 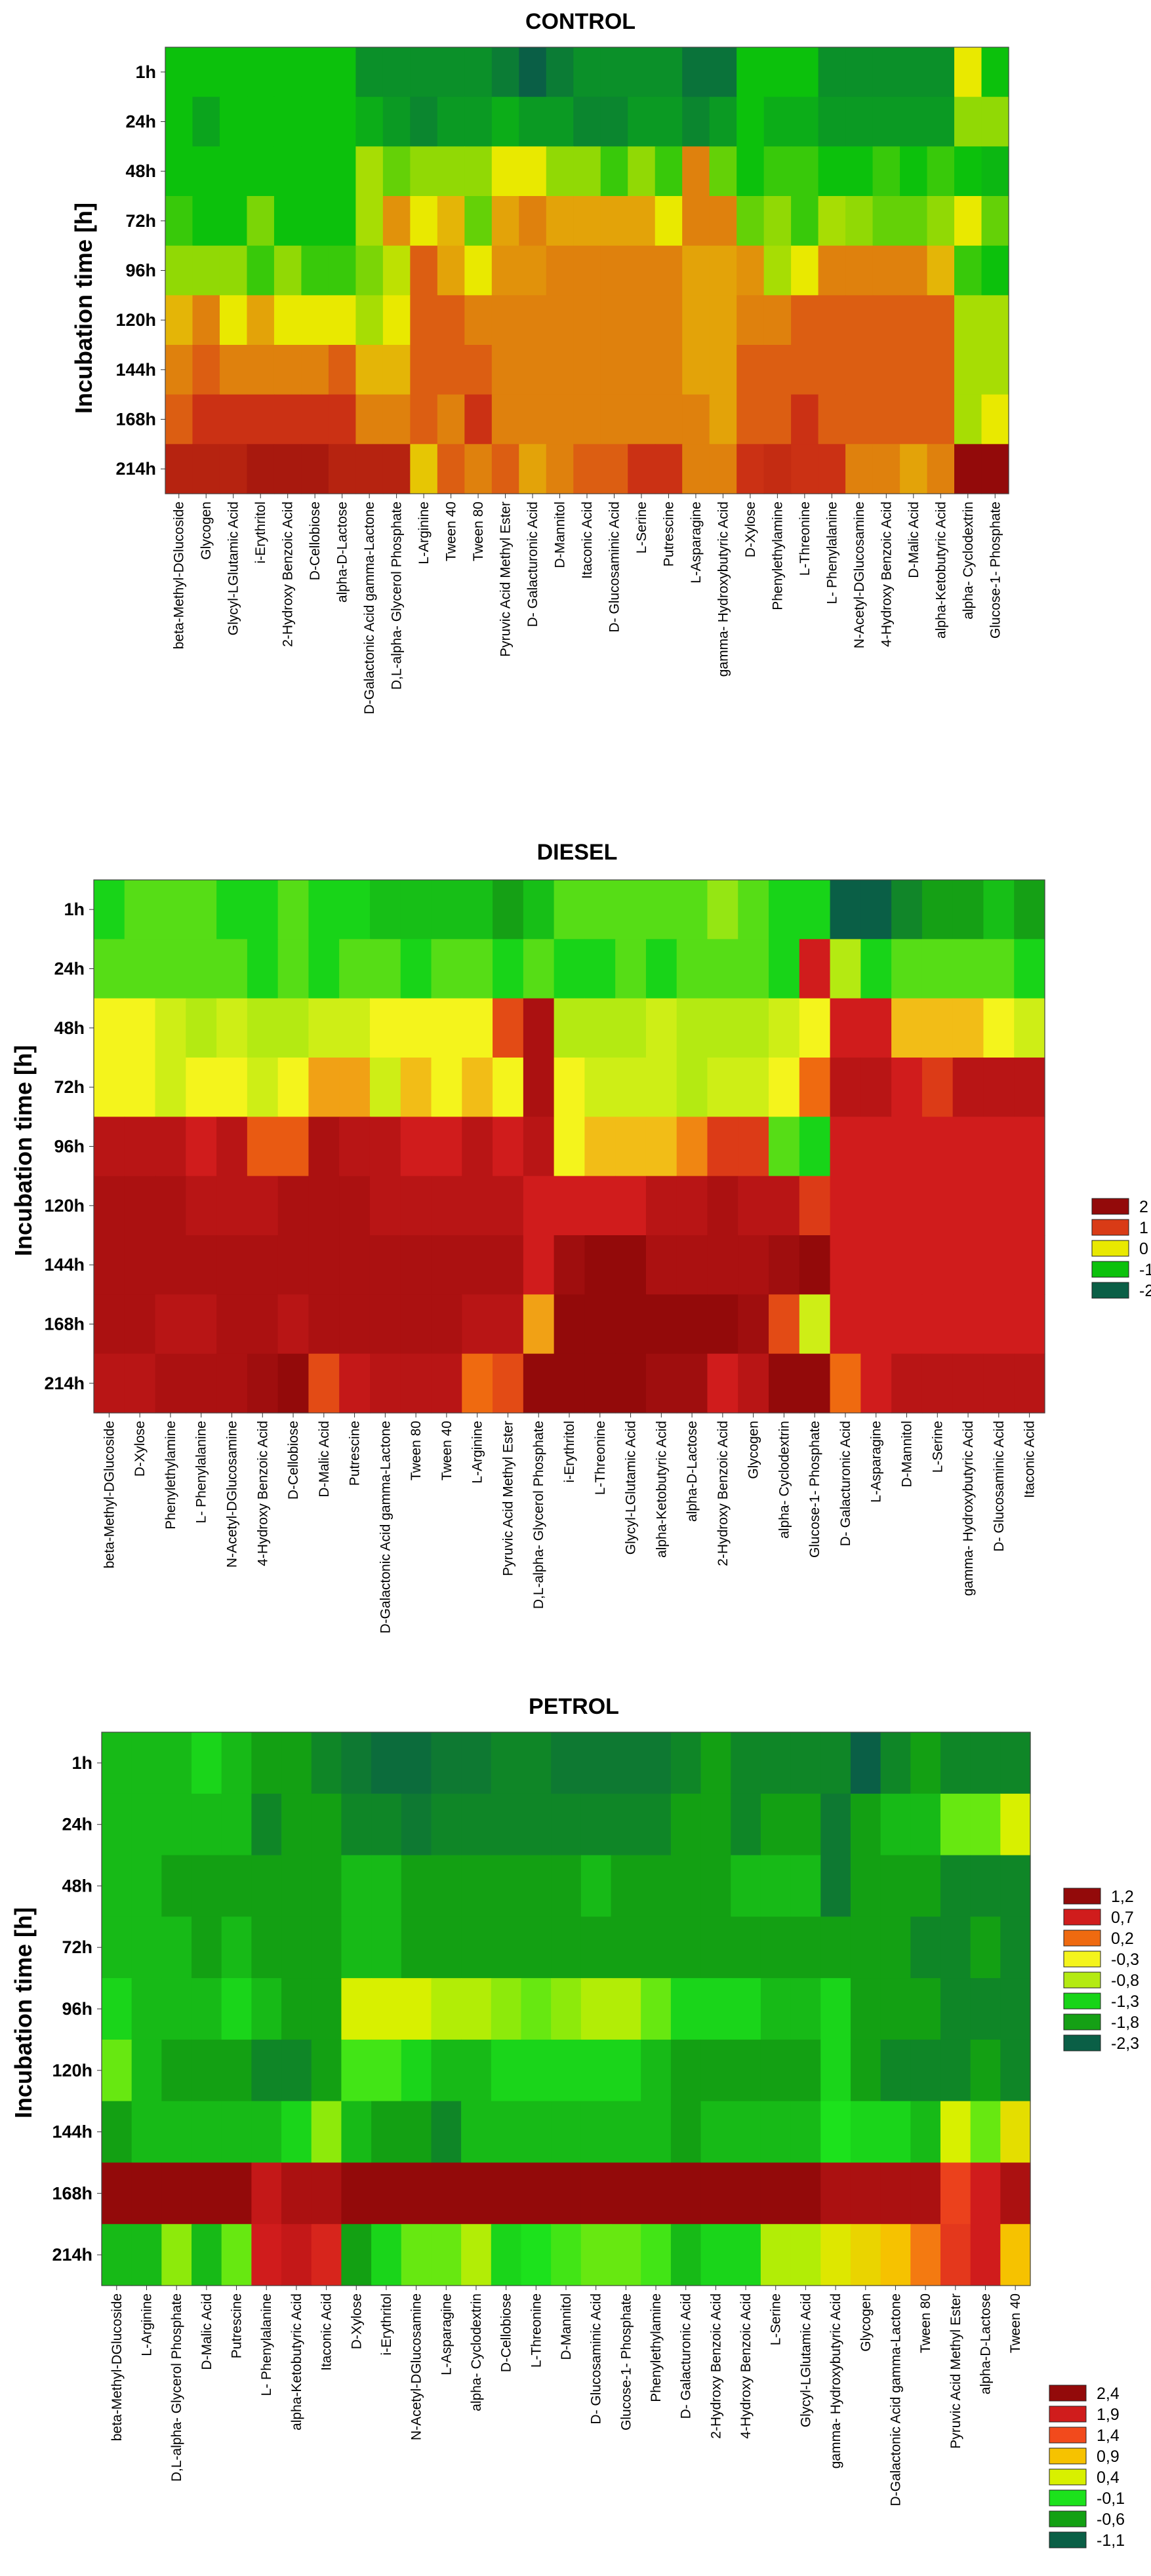 What do you see at coordinates (1101, 1970) in the screenshot?
I see `color-legend: 1,2 0,7 0,2 -0,3 -0,8 -1,3 -1,8 -2,3` at bounding box center [1101, 1970].